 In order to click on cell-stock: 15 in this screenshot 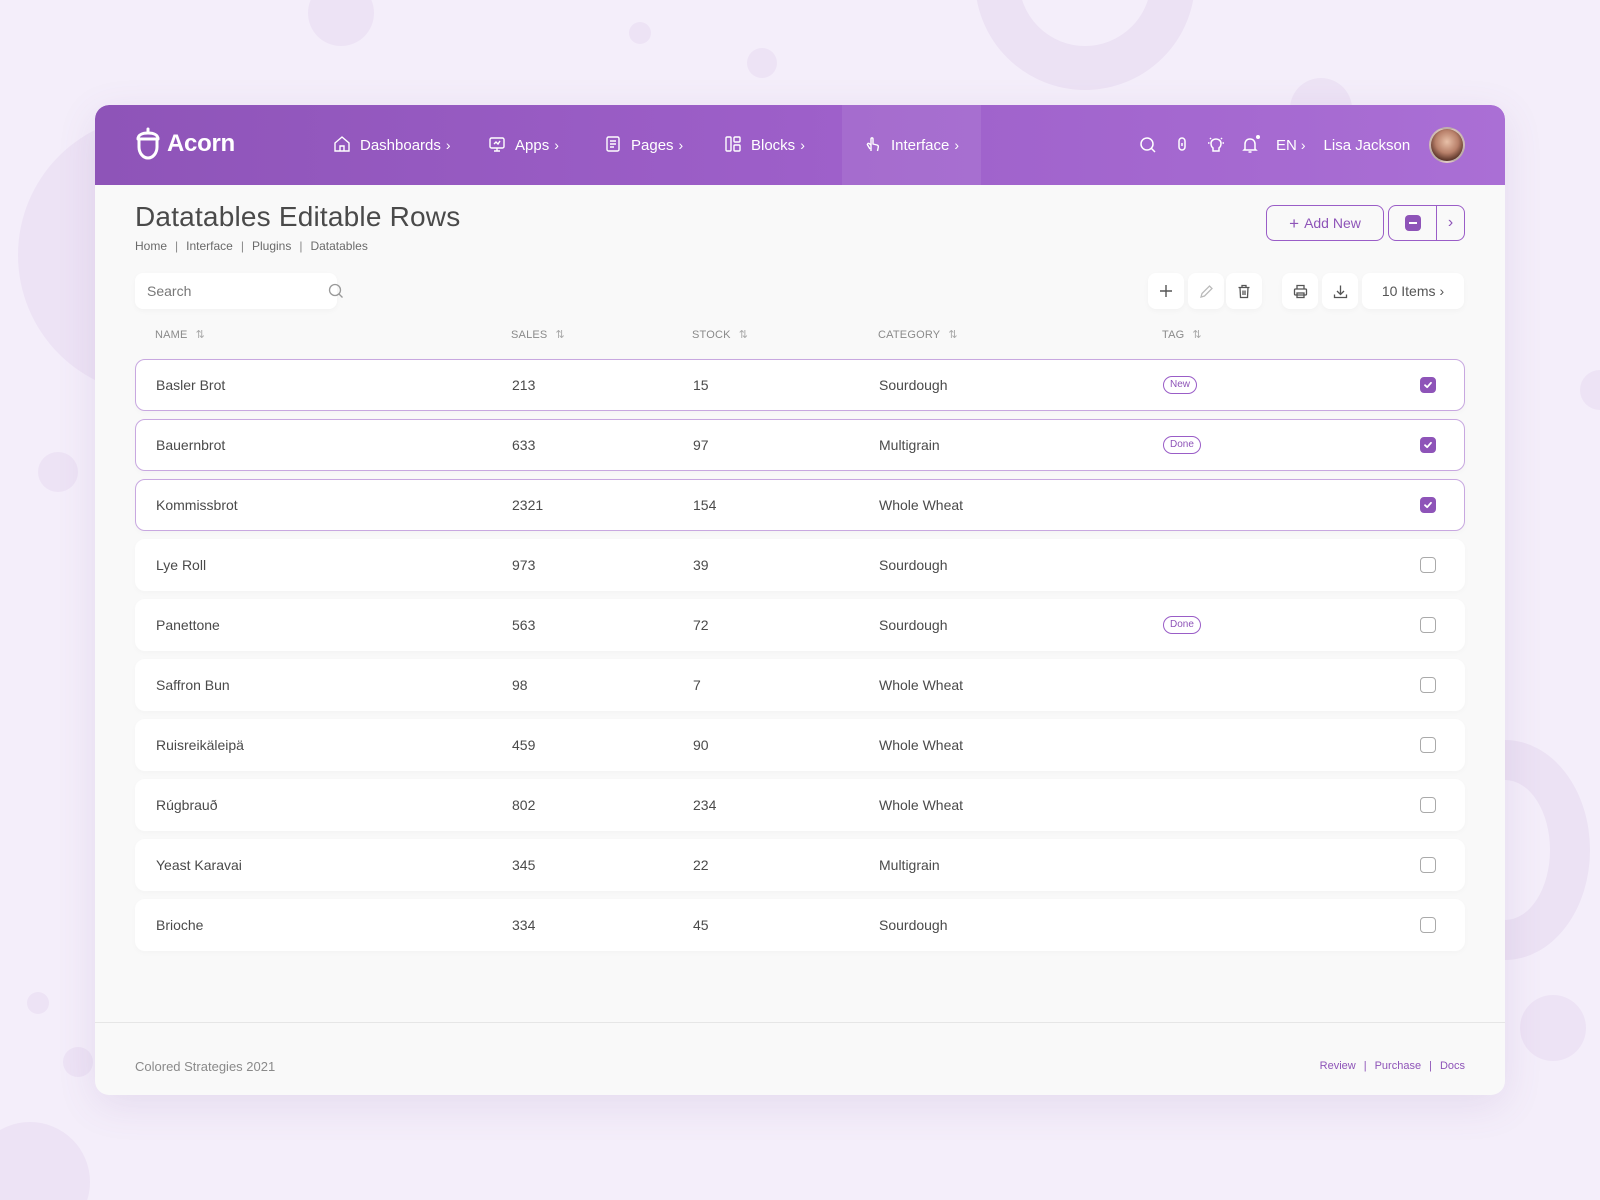, I will do `click(701, 385)`.